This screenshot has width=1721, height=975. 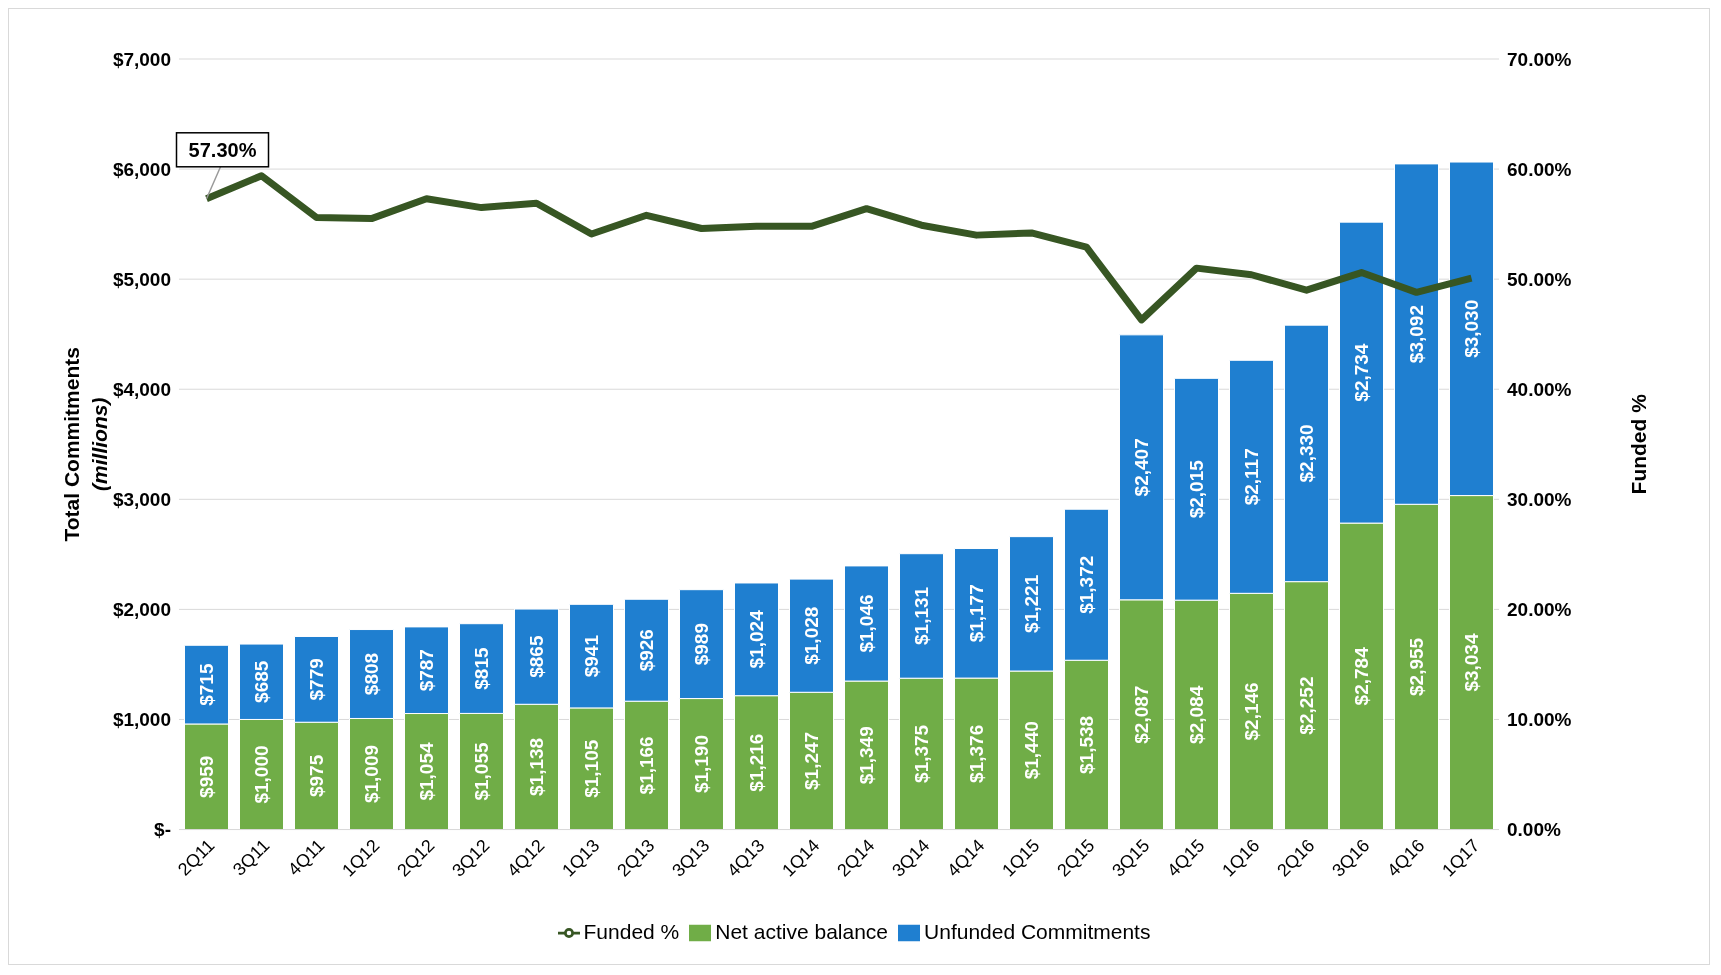 I want to click on y-tick-label: $5,000, so click(x=141, y=279).